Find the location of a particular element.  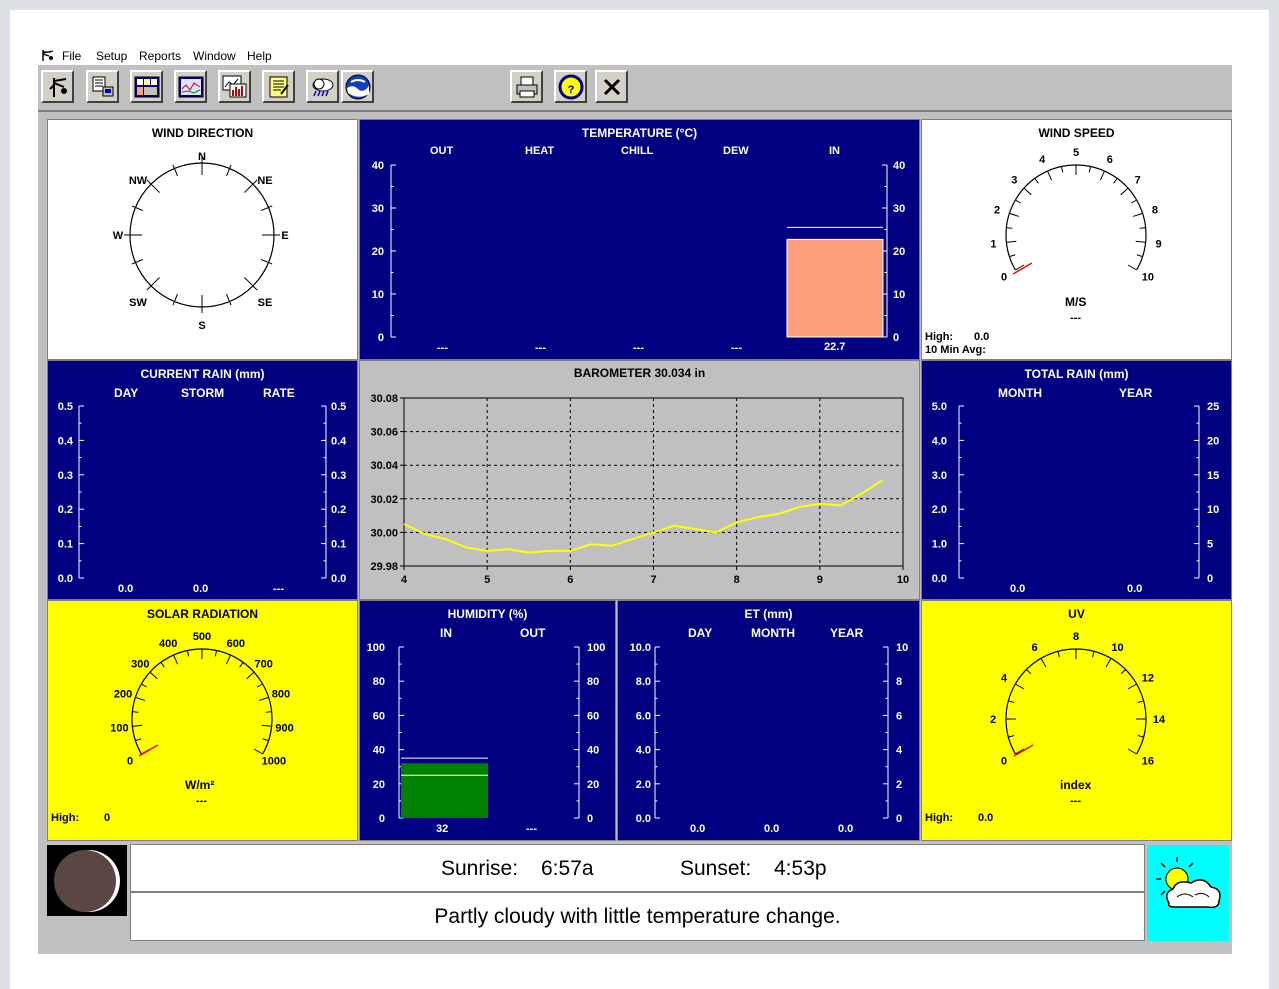

gauge-arc is located at coordinates (202, 701).